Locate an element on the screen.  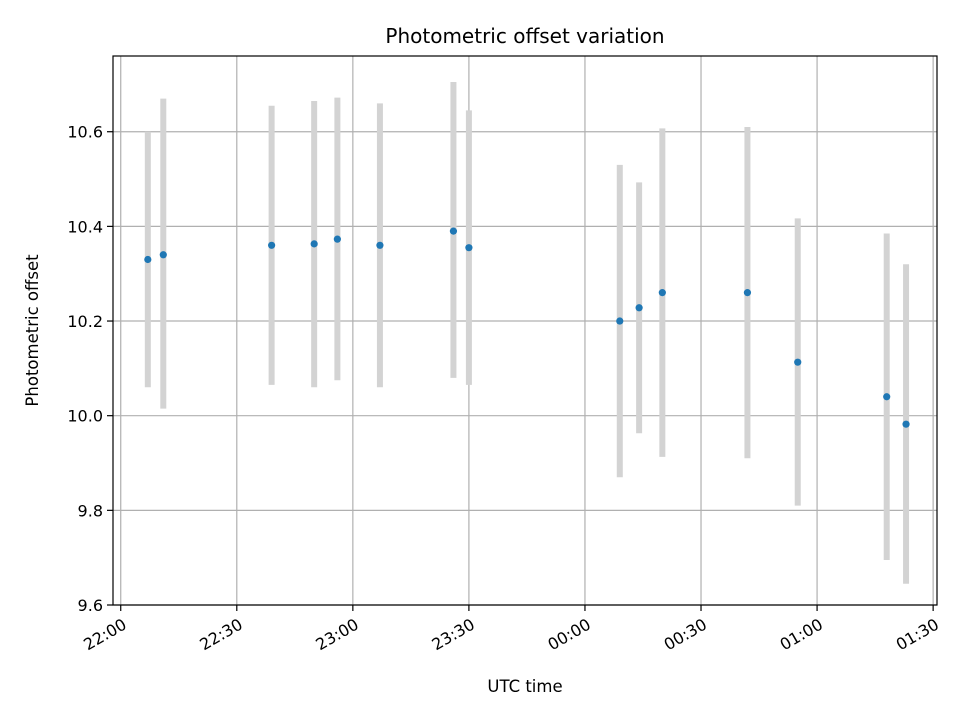
y-tick-label: 9.8 is located at coordinates (90, 510).